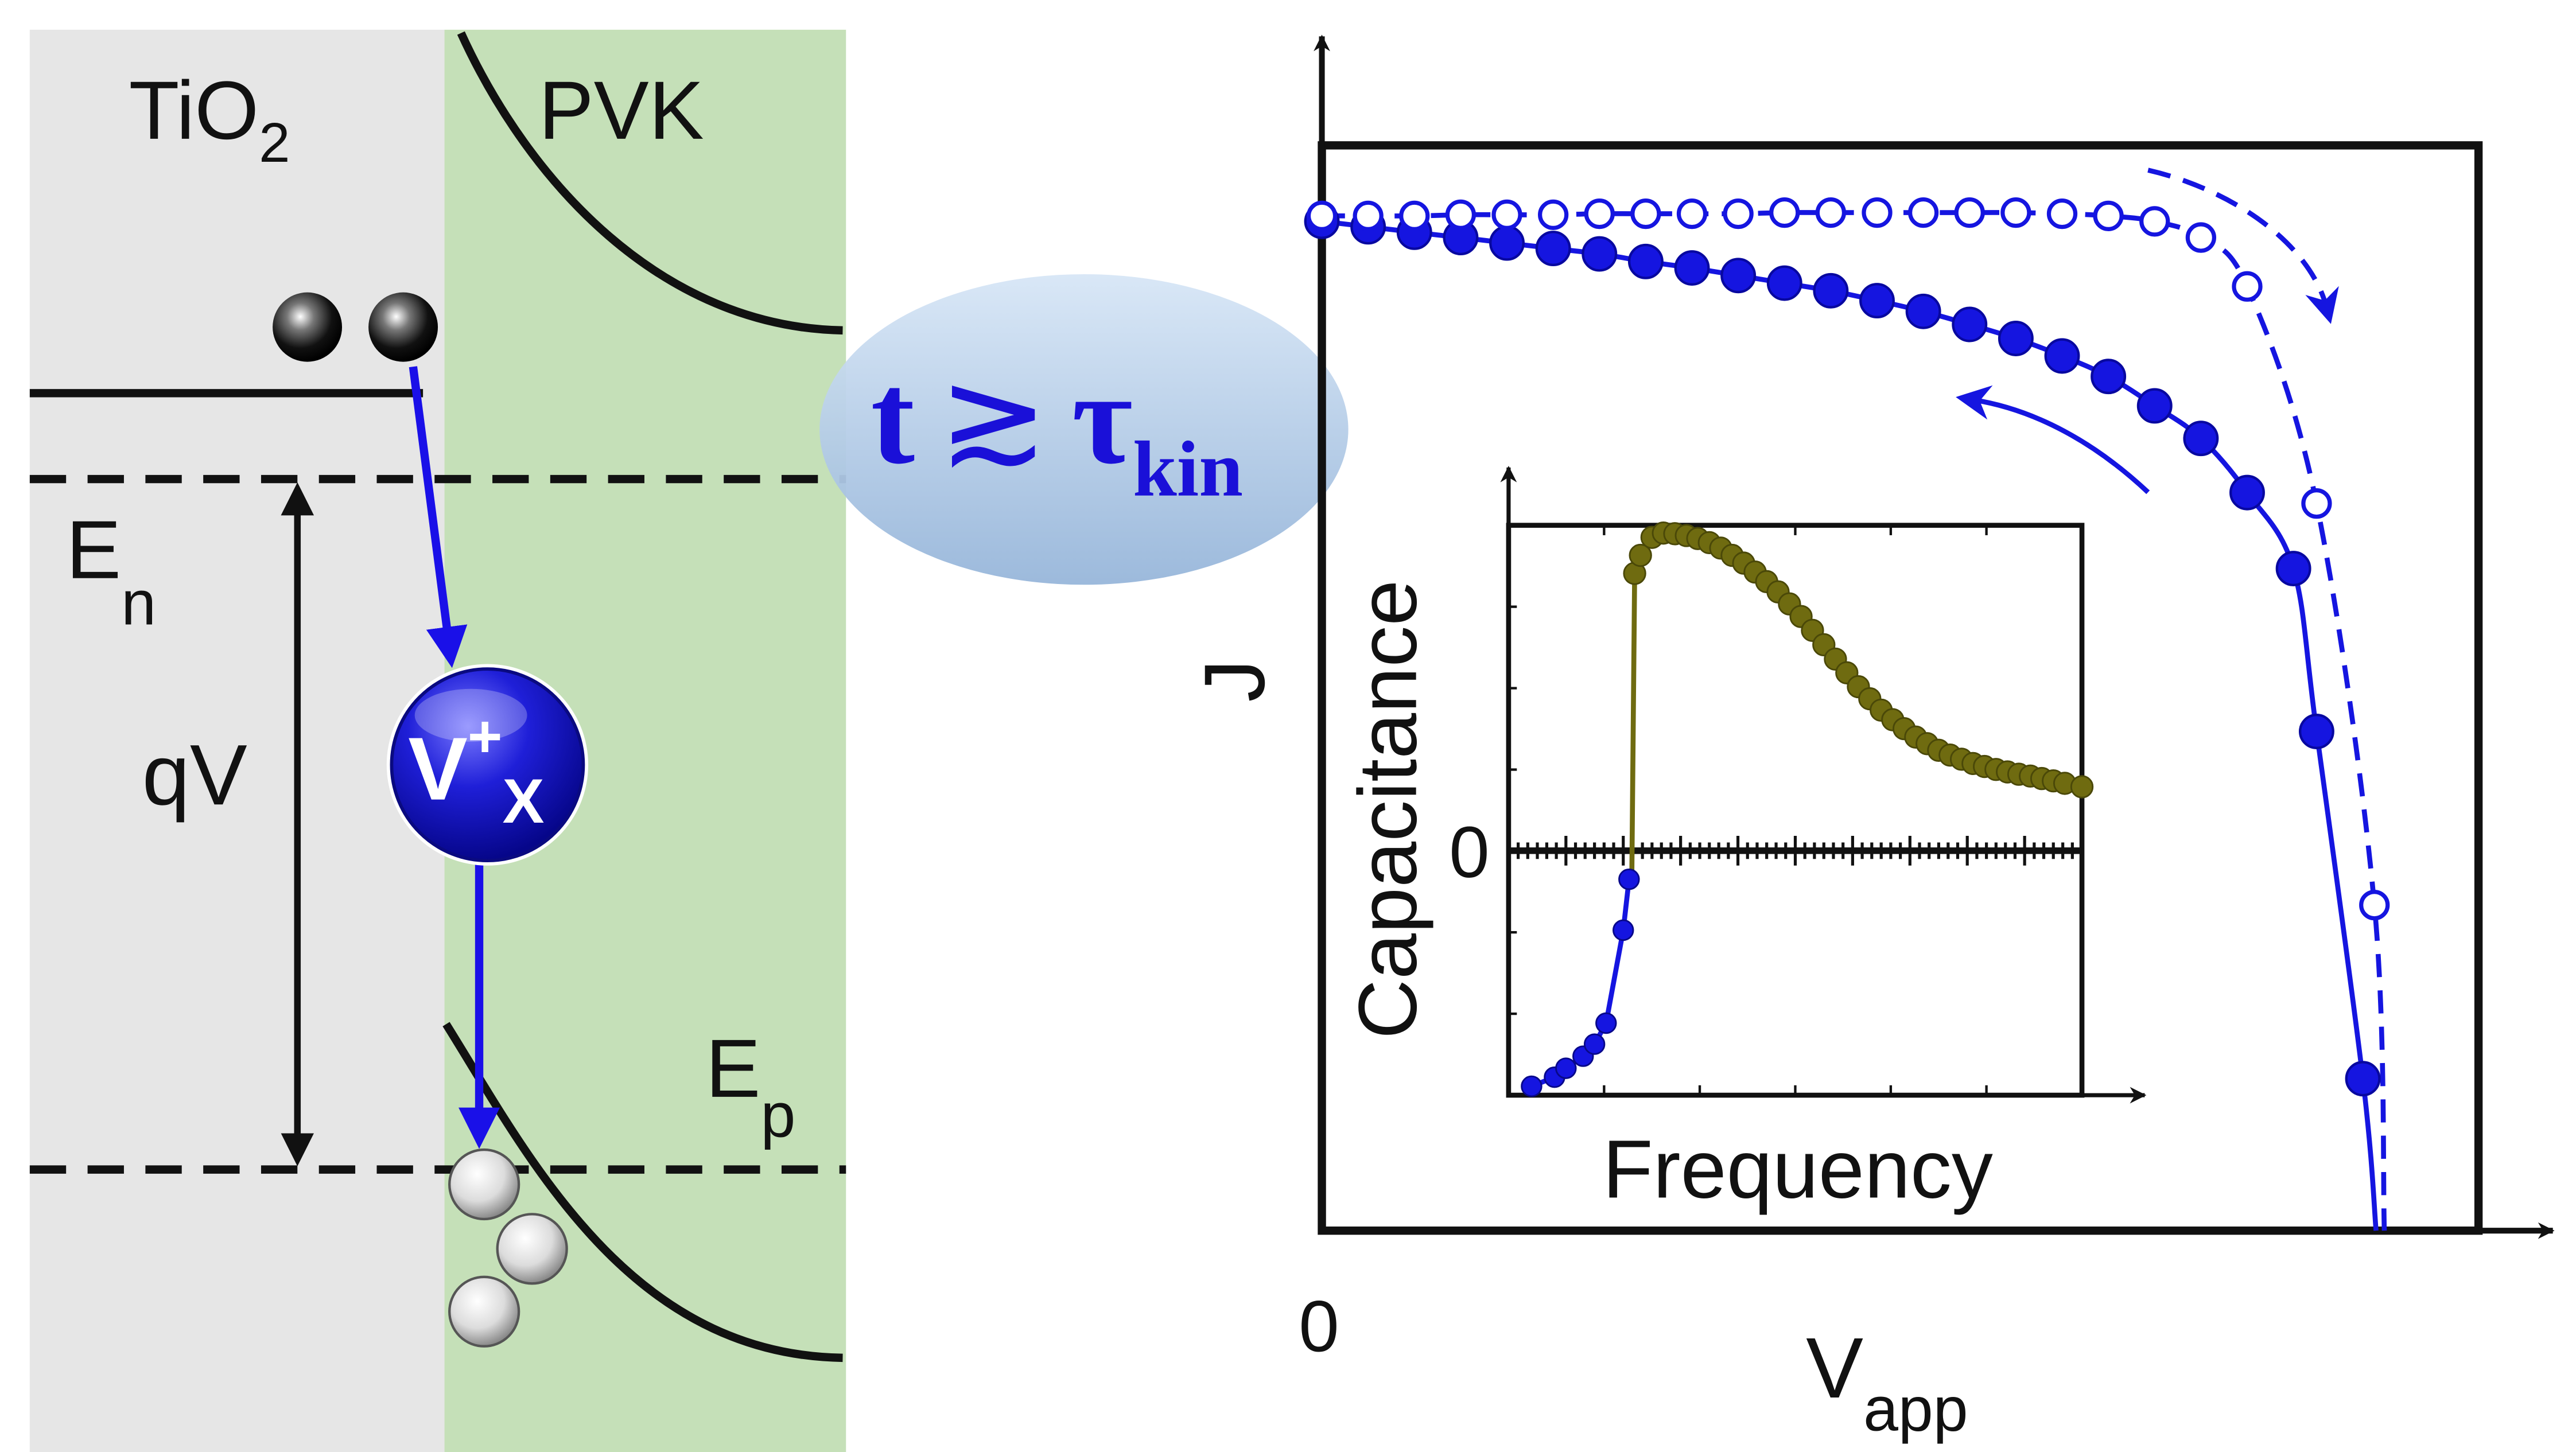 This screenshot has width=2576, height=1452. Describe the element at coordinates (1234, 680) in the screenshot. I see `j-label: J` at that location.